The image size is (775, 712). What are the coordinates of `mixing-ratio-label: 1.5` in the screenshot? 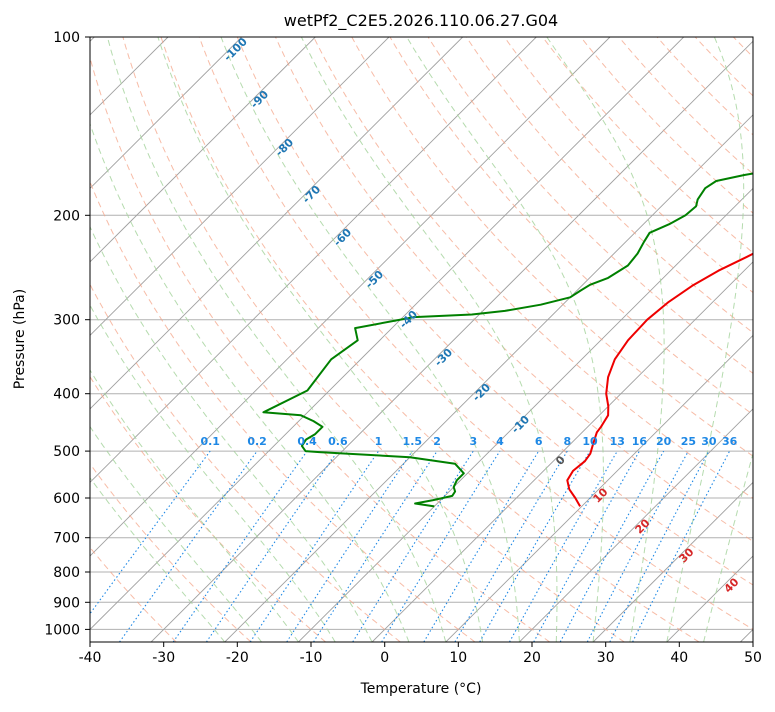 It's located at (413, 441).